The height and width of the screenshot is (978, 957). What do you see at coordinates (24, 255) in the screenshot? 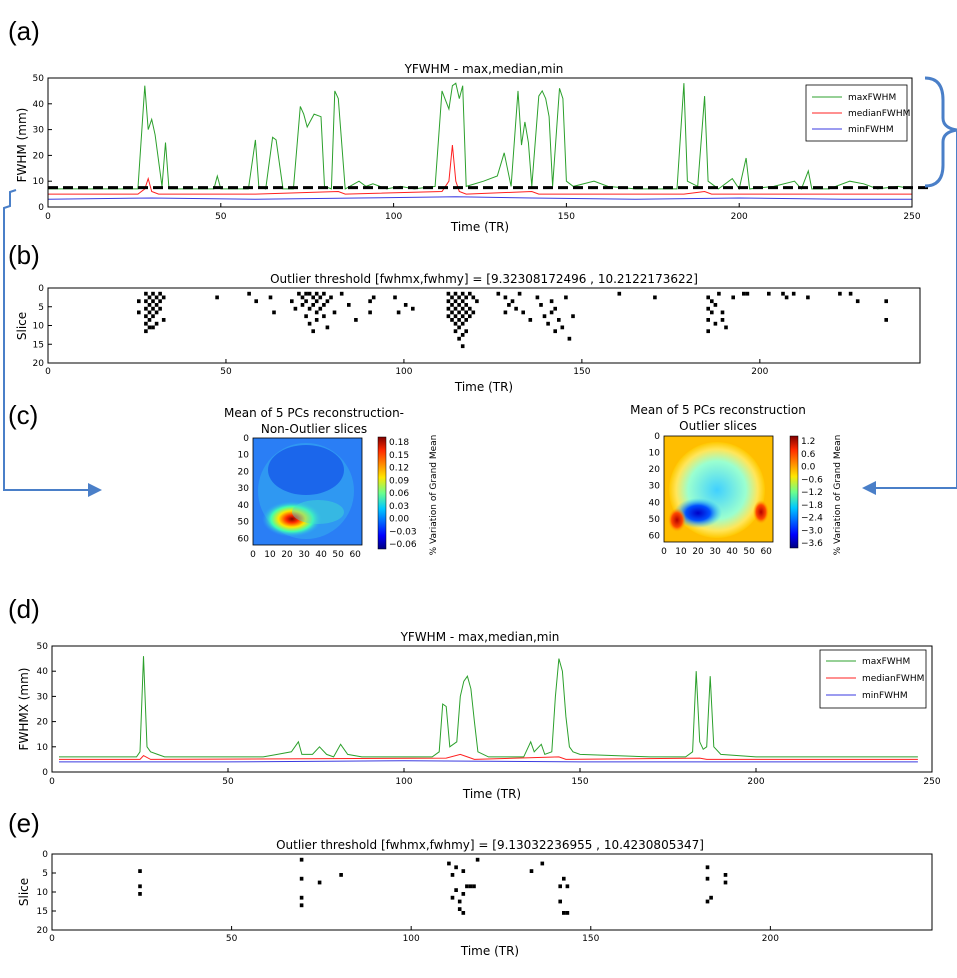
I see `panel-label-b: (b)` at bounding box center [24, 255].